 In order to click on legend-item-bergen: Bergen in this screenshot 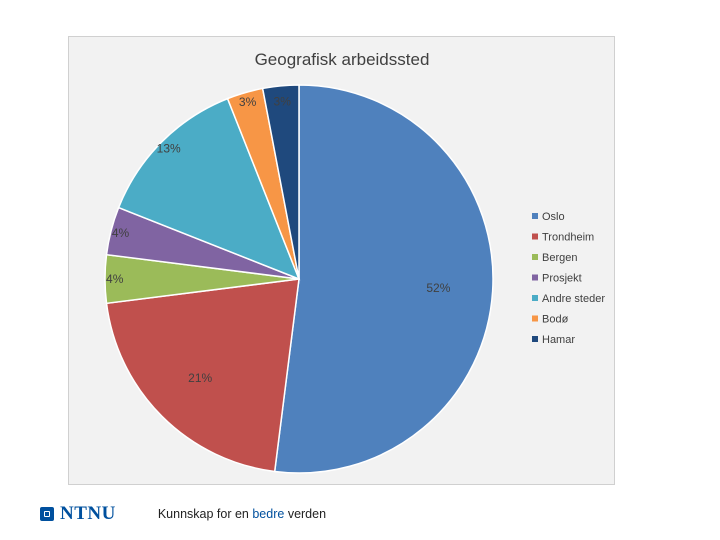, I will do `click(554, 258)`.